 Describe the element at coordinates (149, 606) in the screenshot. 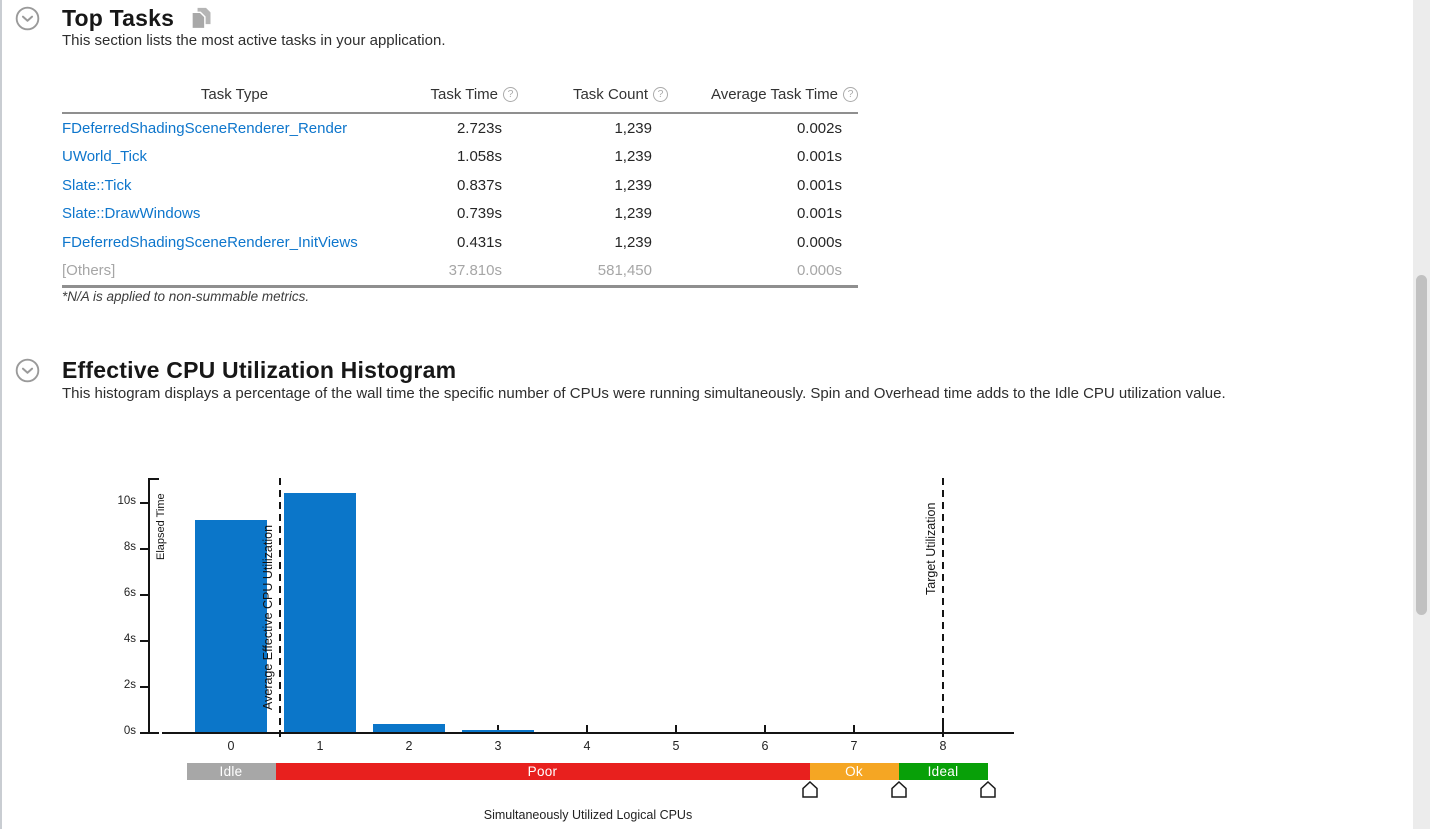

I see `y-axis-line` at that location.